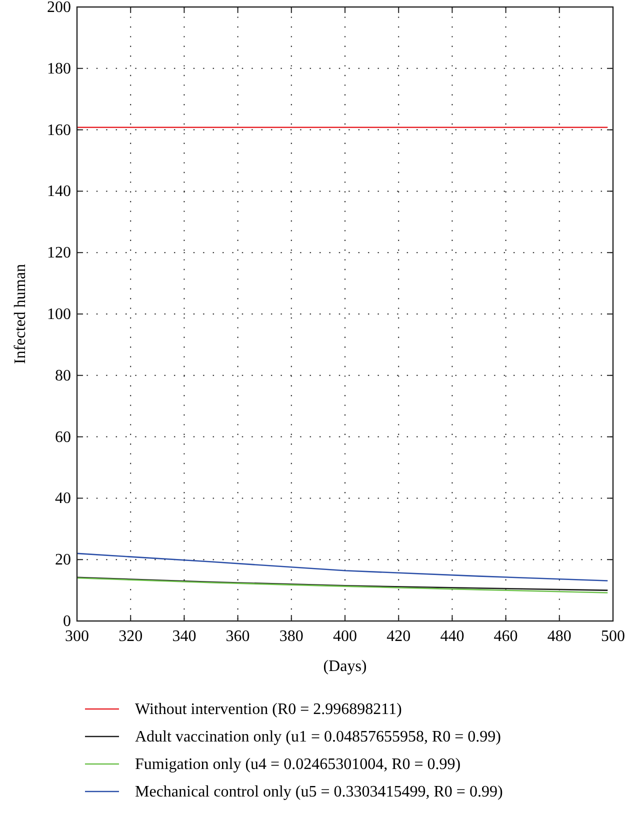  What do you see at coordinates (559, 636) in the screenshot?
I see `x-tick-label: 480` at bounding box center [559, 636].